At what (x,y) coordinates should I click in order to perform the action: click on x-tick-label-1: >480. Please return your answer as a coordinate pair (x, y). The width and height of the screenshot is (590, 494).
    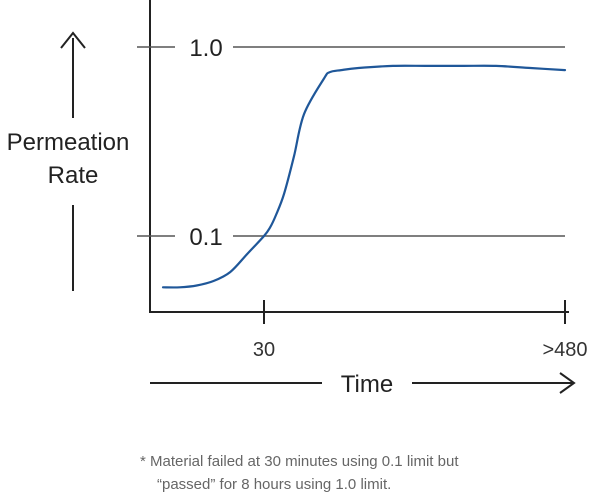
    Looking at the image, I should click on (564, 350).